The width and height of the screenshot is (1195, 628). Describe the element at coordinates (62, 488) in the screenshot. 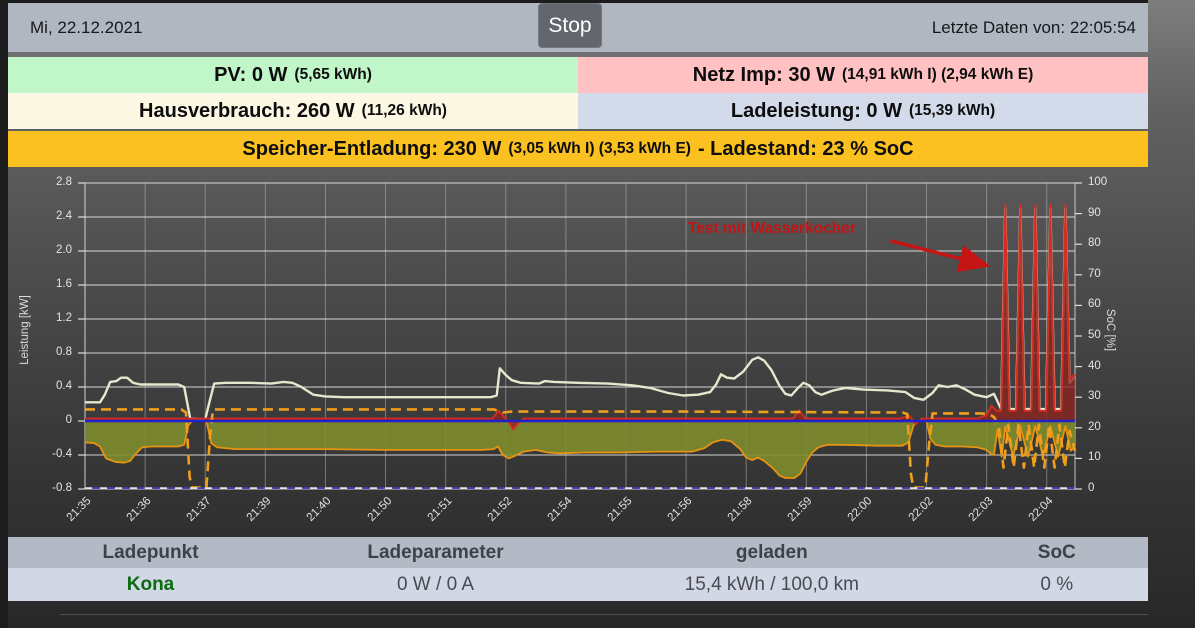

I see `left-axis-tick-label: -0.8` at that location.